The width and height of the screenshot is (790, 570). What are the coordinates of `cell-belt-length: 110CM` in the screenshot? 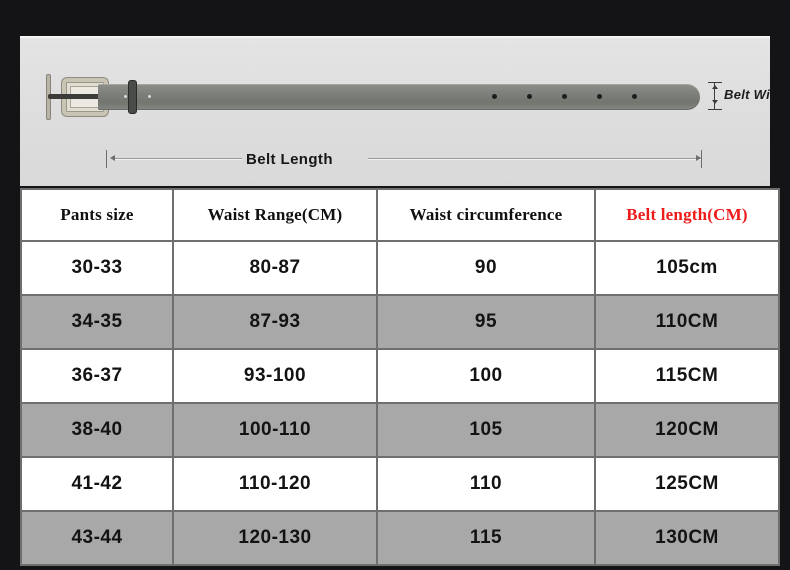 It's located at (687, 322).